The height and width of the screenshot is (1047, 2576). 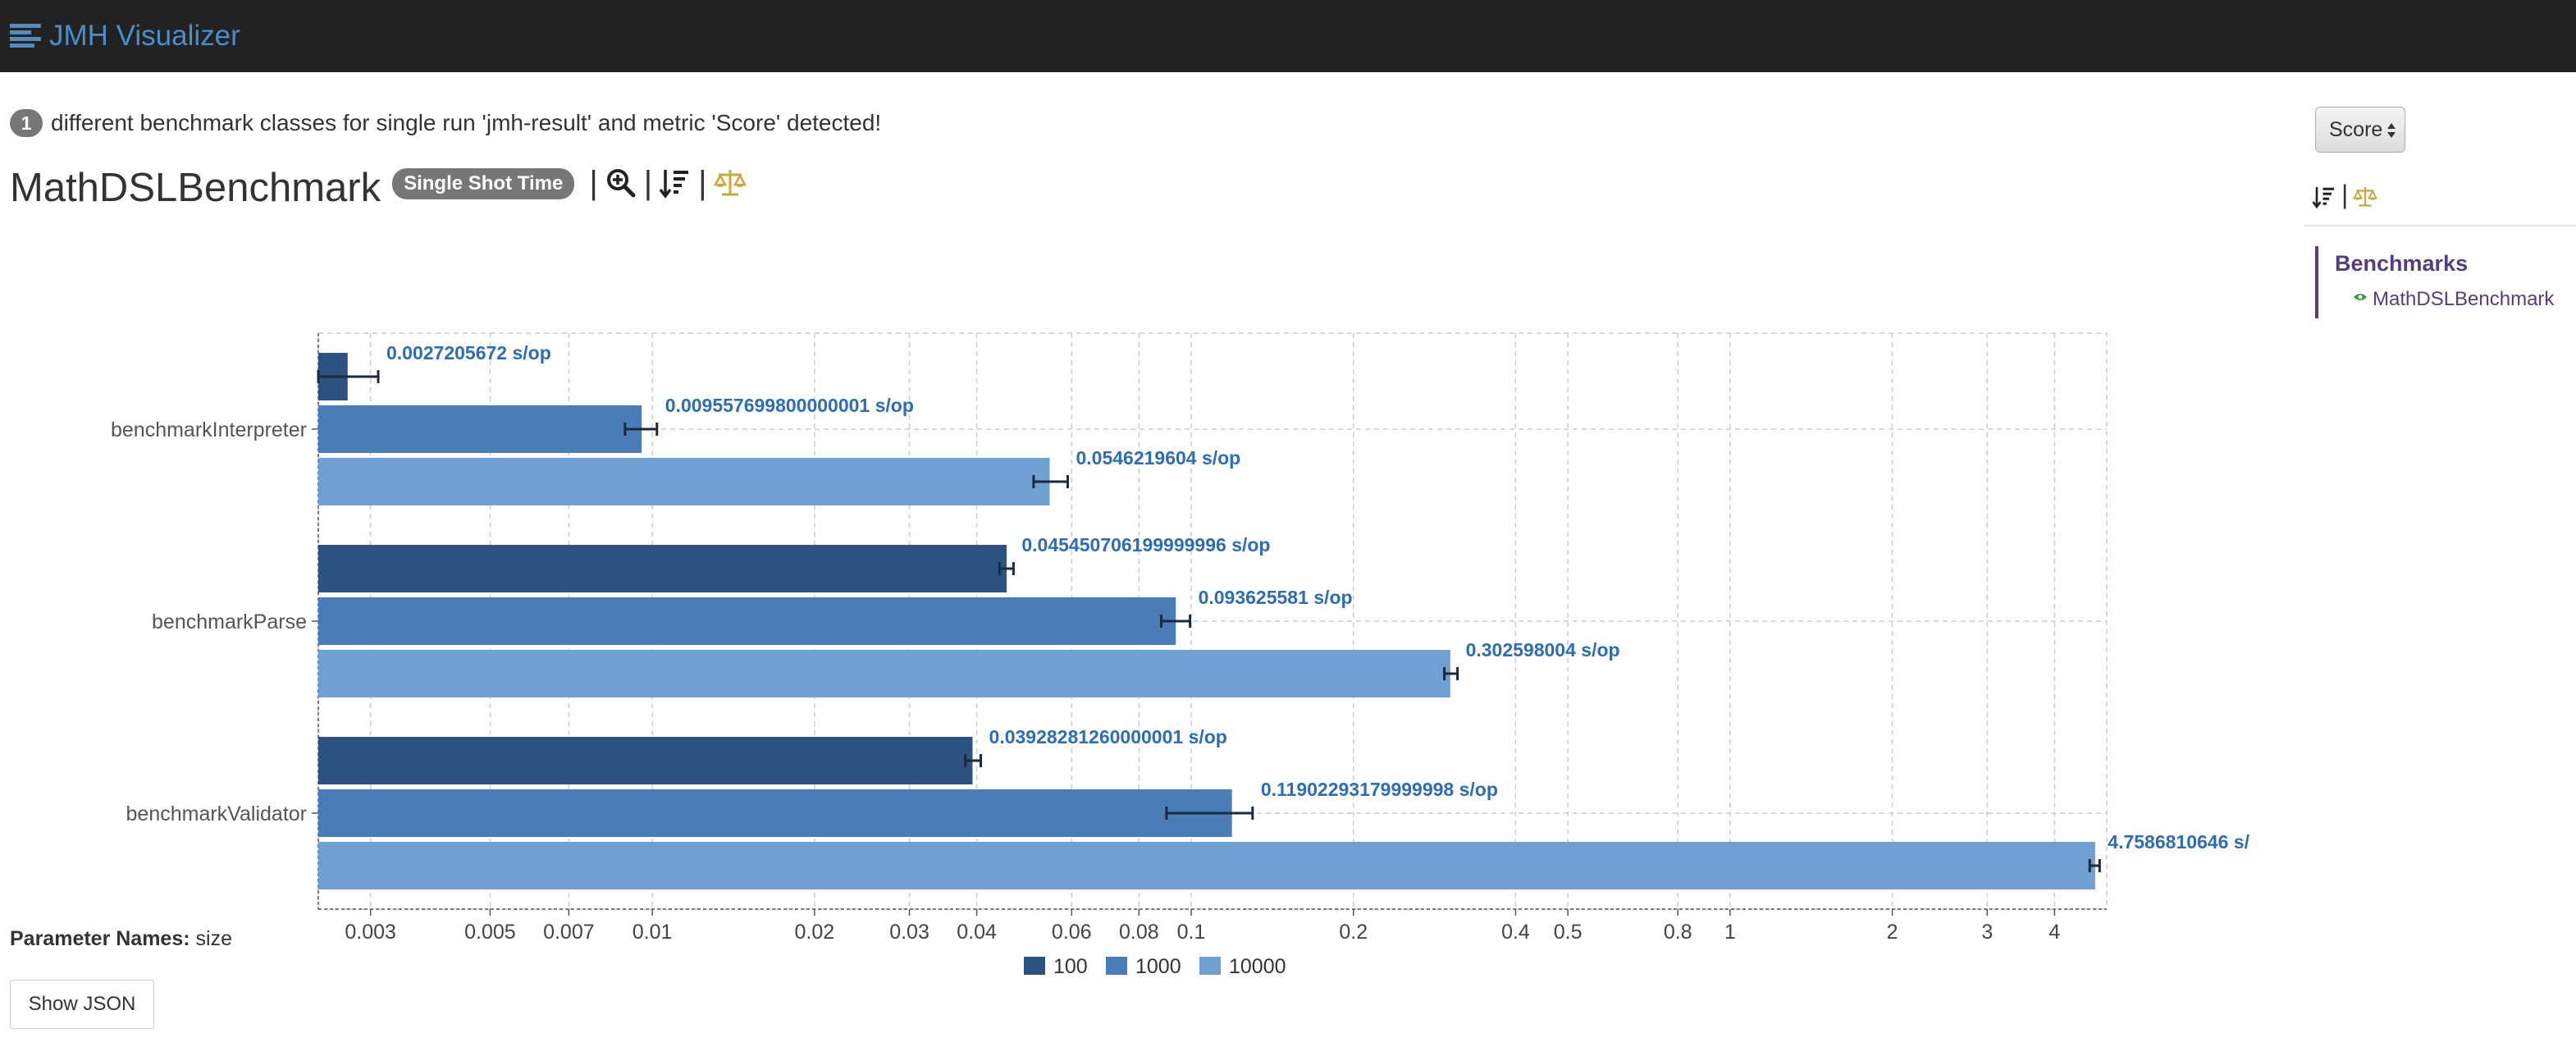 I want to click on x-tick-label: 0.1, so click(x=1192, y=932).